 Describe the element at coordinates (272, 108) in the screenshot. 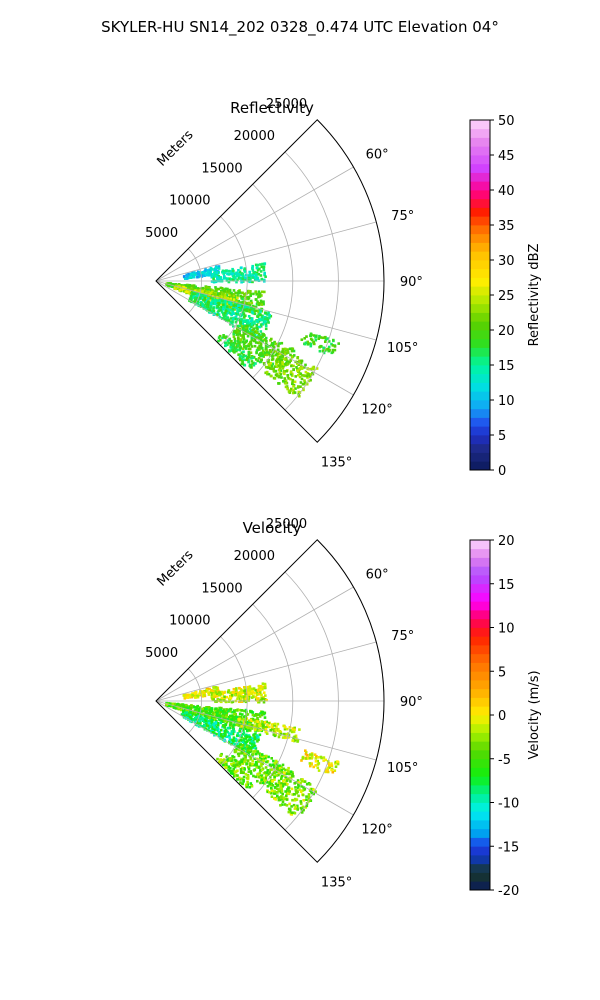

I see `panel-title: Reflectivity` at that location.